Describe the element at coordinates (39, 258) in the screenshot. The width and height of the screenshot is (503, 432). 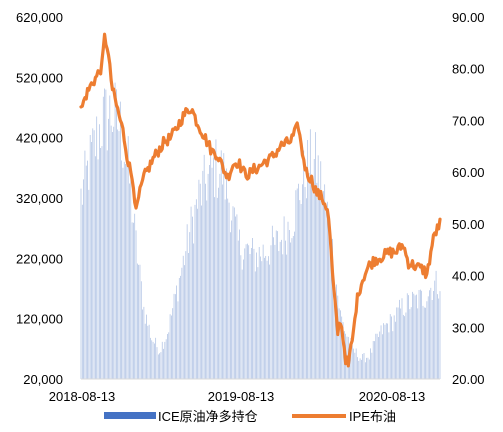
I see `left-axis-tick-label: 220,000` at that location.